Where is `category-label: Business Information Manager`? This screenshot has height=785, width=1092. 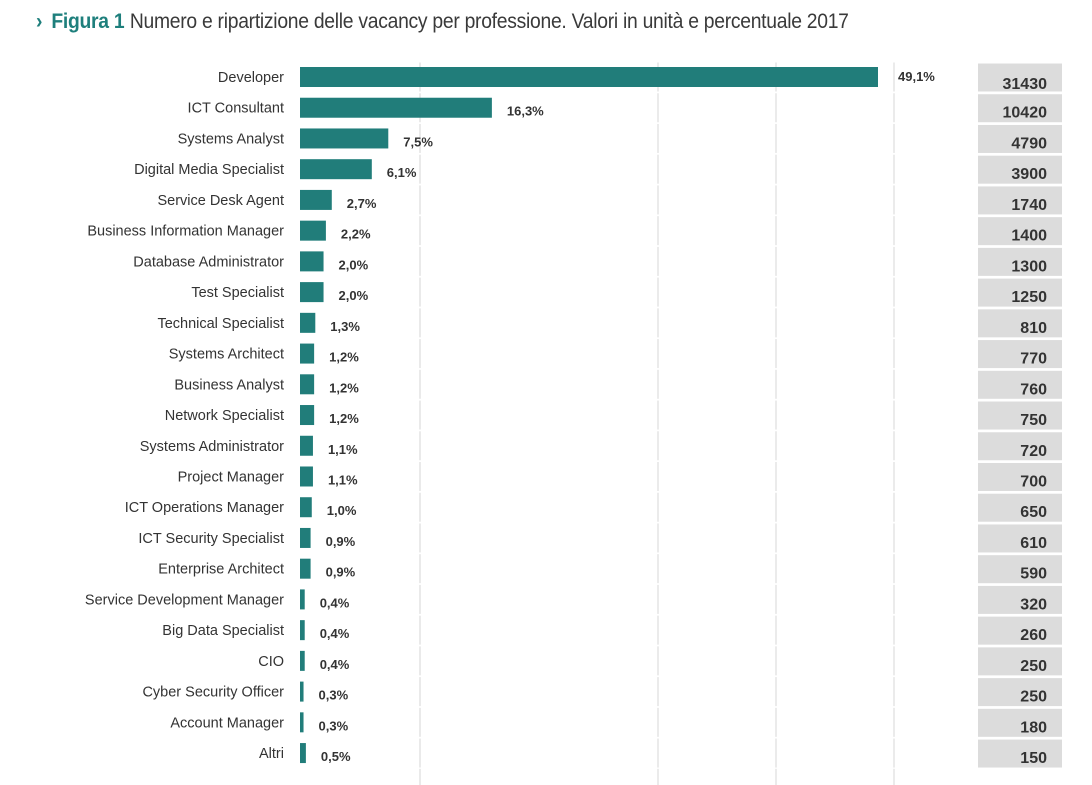
category-label: Business Information Manager is located at coordinates (185, 232).